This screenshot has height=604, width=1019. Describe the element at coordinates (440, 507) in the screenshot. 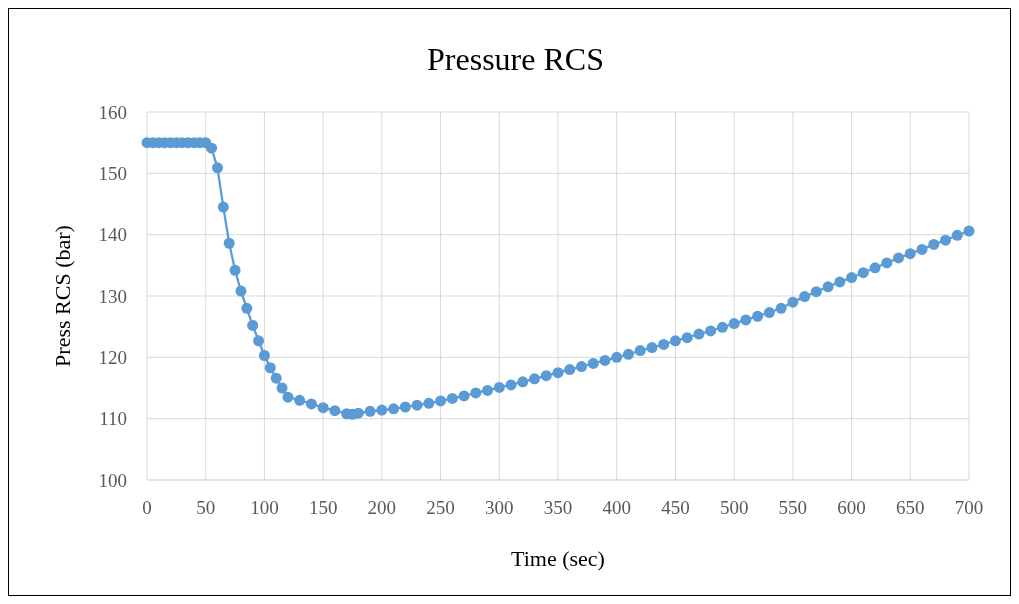

I see `x-tick-label: 250` at that location.